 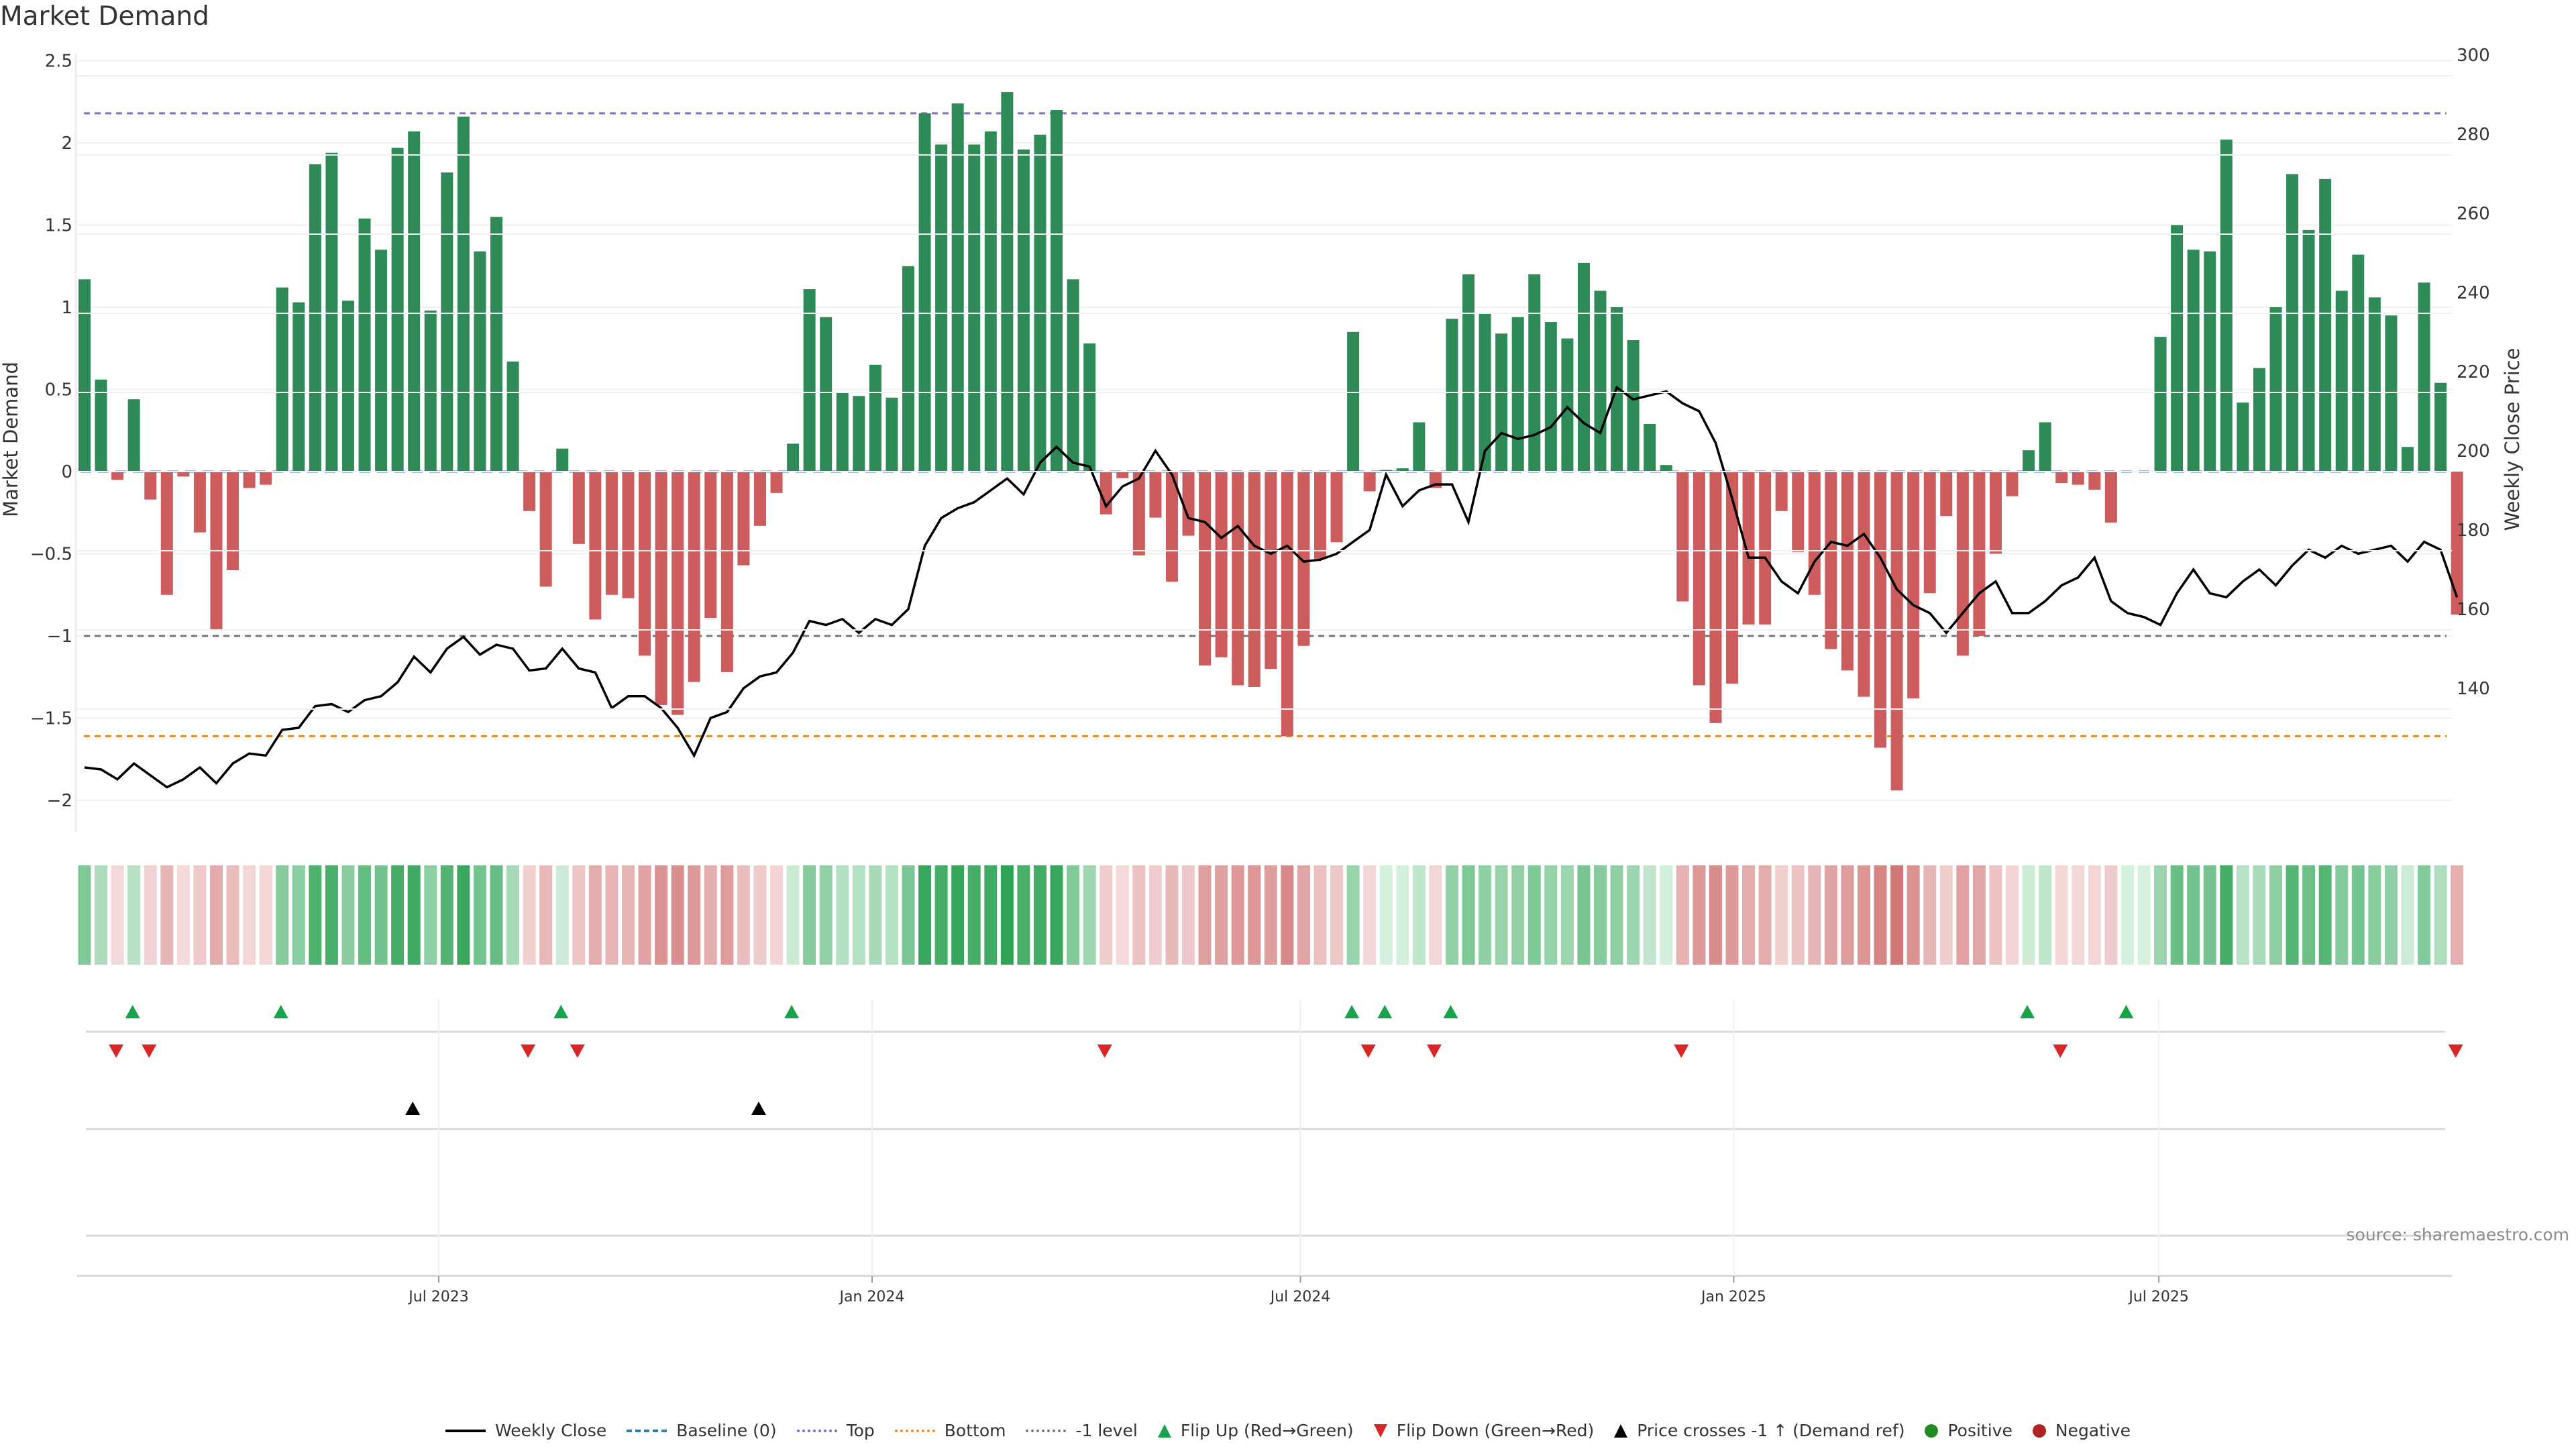 I want to click on legend-item: Positive, so click(x=1968, y=1430).